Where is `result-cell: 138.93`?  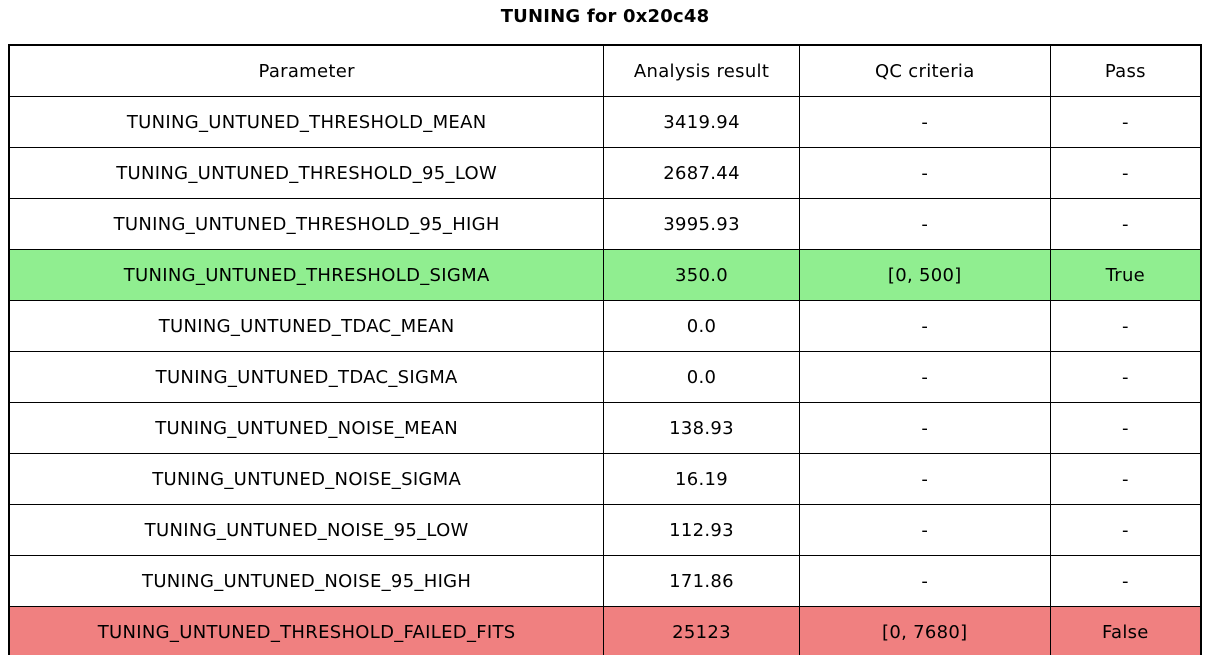
result-cell: 138.93 is located at coordinates (701, 428).